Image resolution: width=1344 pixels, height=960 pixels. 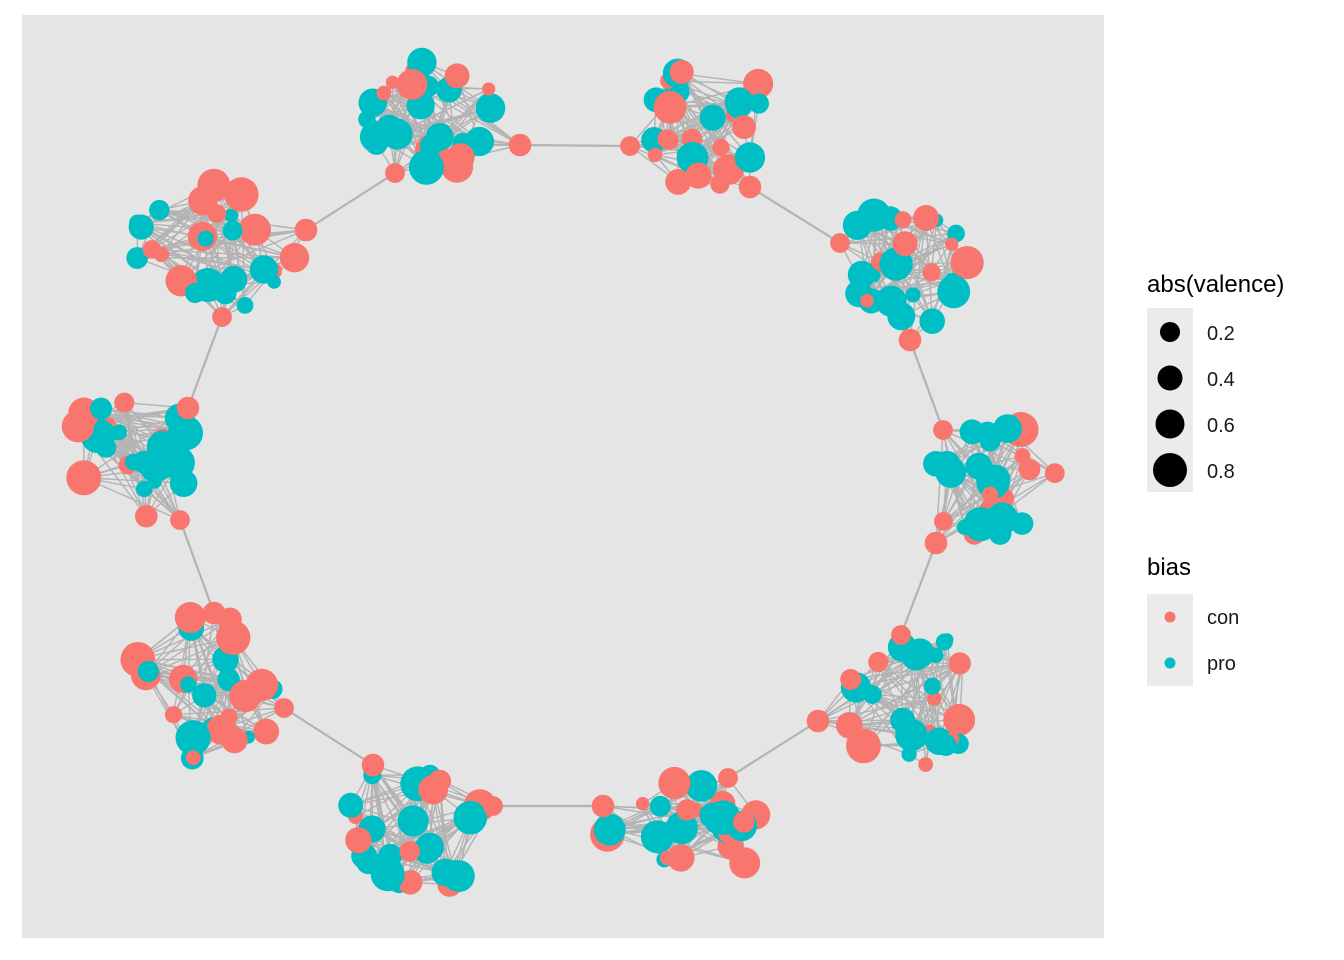 What do you see at coordinates (1223, 618) in the screenshot?
I see `color-legend-label: con` at bounding box center [1223, 618].